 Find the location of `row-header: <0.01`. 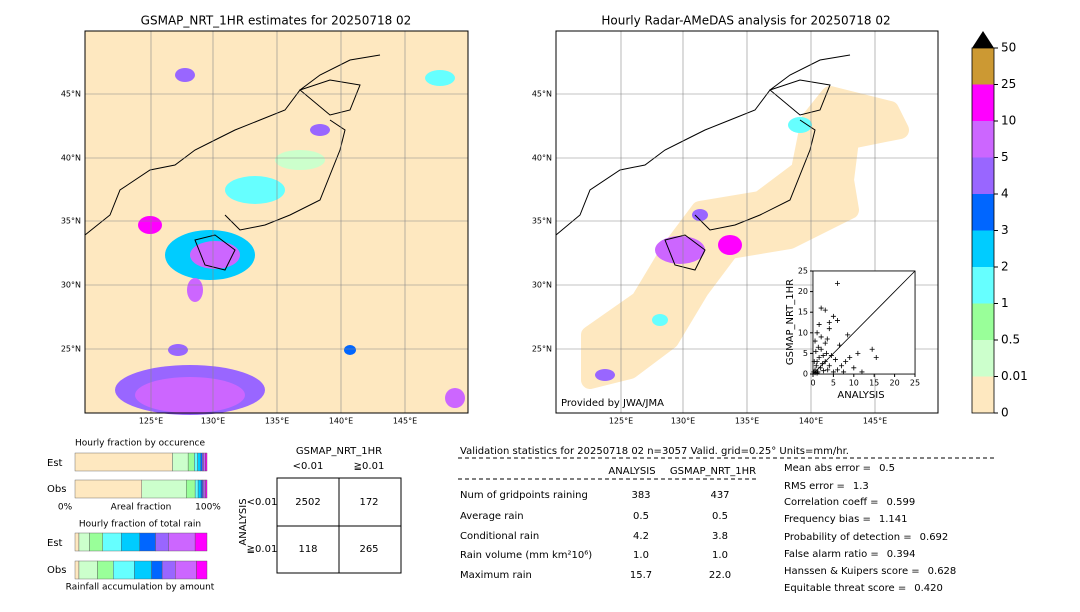

row-header: <0.01 is located at coordinates (262, 502).